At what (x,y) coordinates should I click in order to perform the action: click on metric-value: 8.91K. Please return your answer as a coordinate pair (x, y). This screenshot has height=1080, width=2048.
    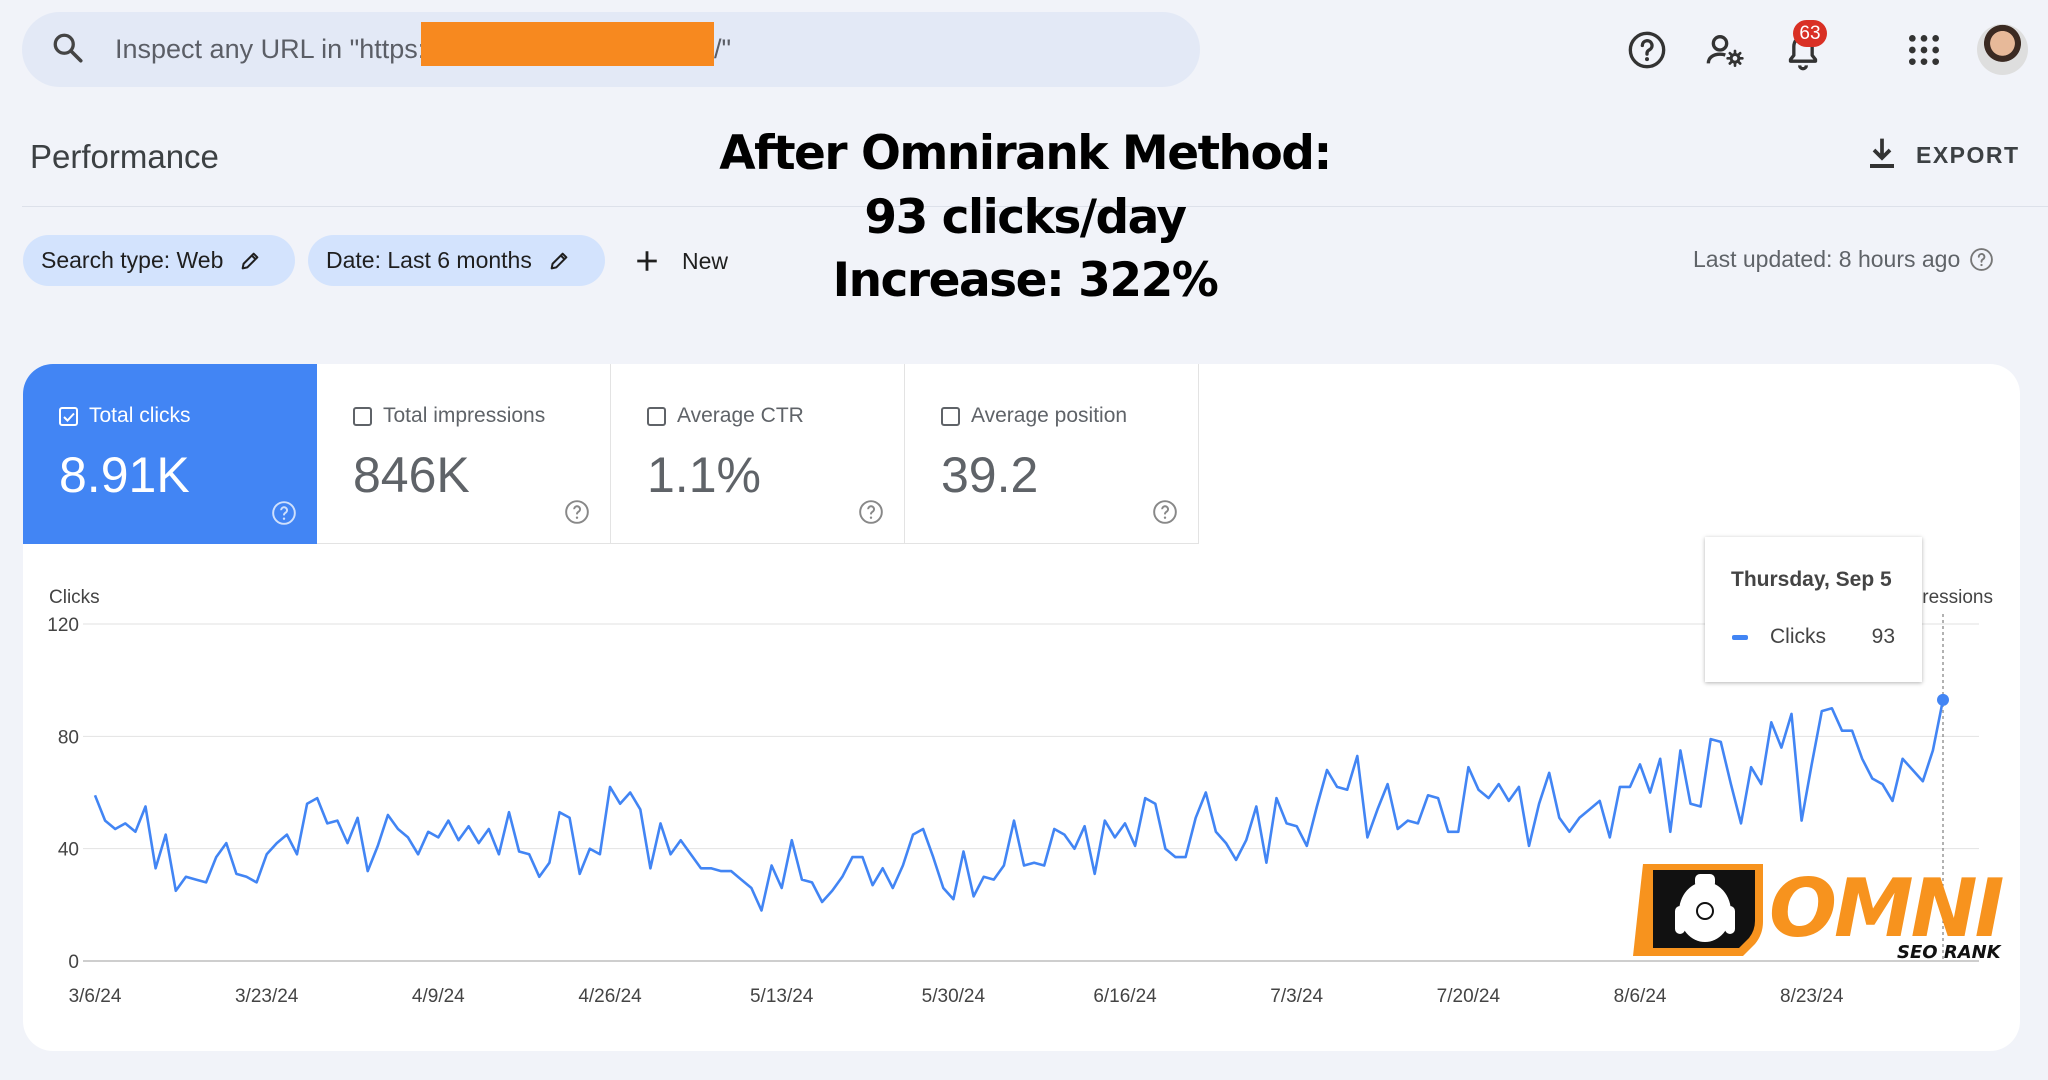
    Looking at the image, I should click on (124, 475).